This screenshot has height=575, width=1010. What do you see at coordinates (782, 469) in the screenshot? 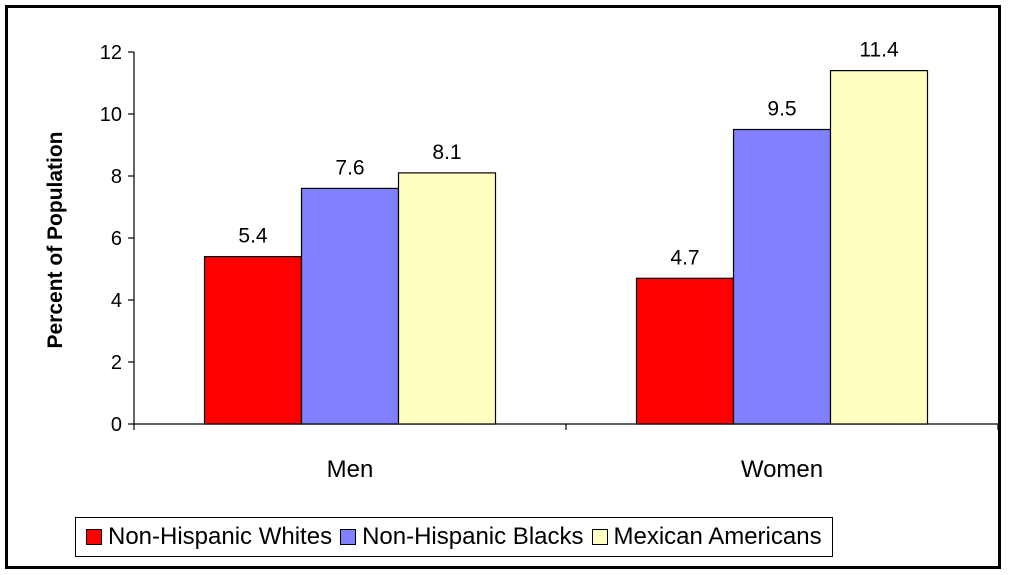
I see `x-category-label: Women` at bounding box center [782, 469].